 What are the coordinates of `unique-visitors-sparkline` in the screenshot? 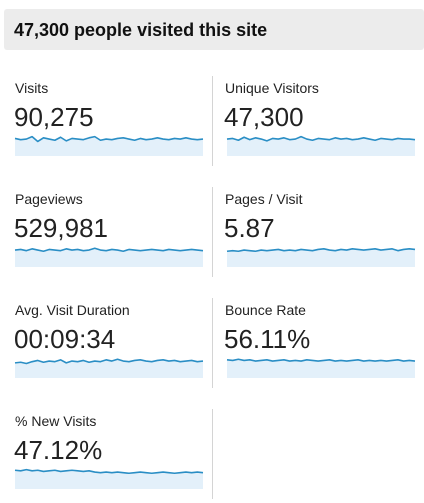 It's located at (321, 145).